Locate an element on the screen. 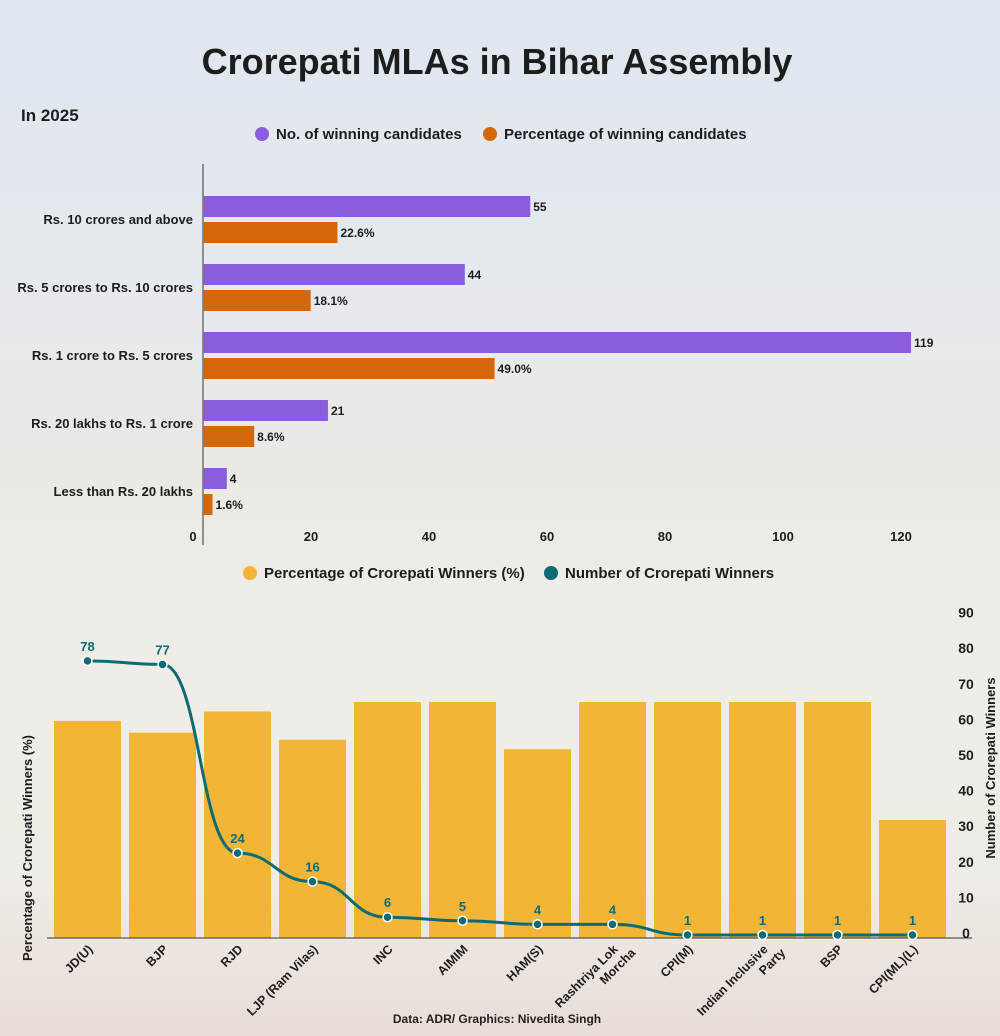 This screenshot has width=1000, height=1036. category-label: Rs. 1 crore to Rs. 5 crores is located at coordinates (112, 355).